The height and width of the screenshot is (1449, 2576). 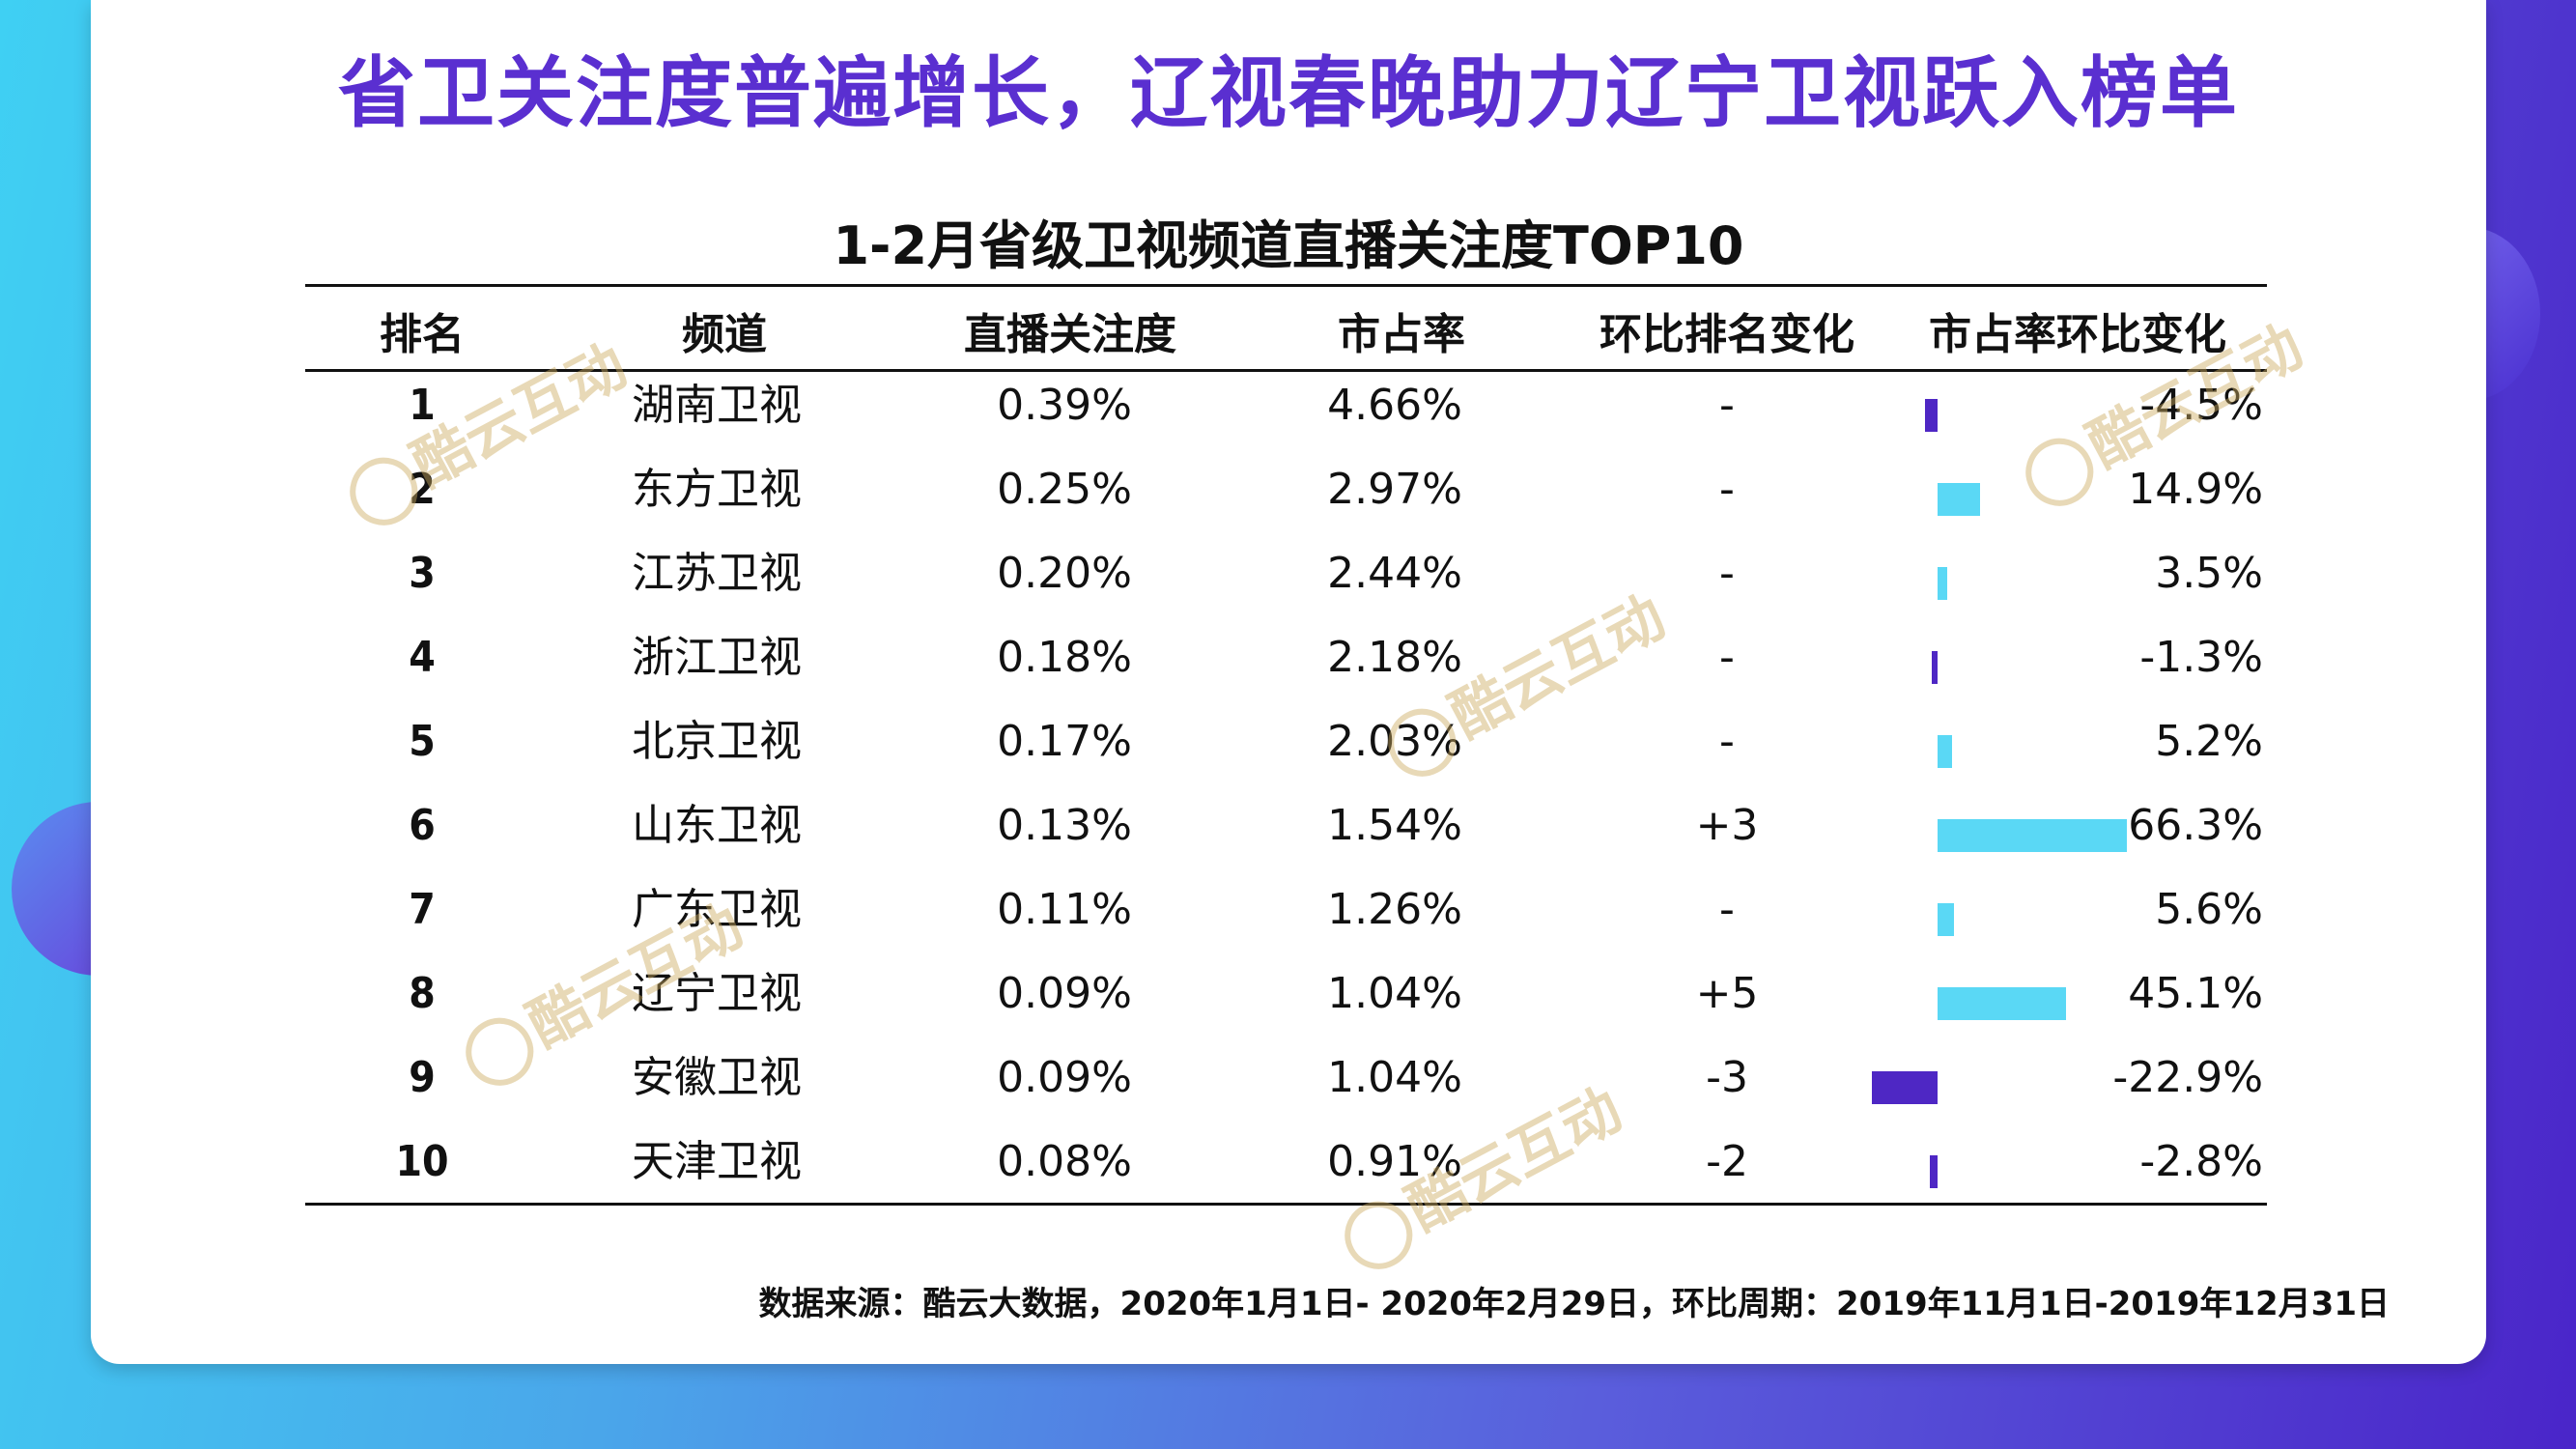 What do you see at coordinates (1727, 1077) in the screenshot?
I see `rank-change-cell: -3` at bounding box center [1727, 1077].